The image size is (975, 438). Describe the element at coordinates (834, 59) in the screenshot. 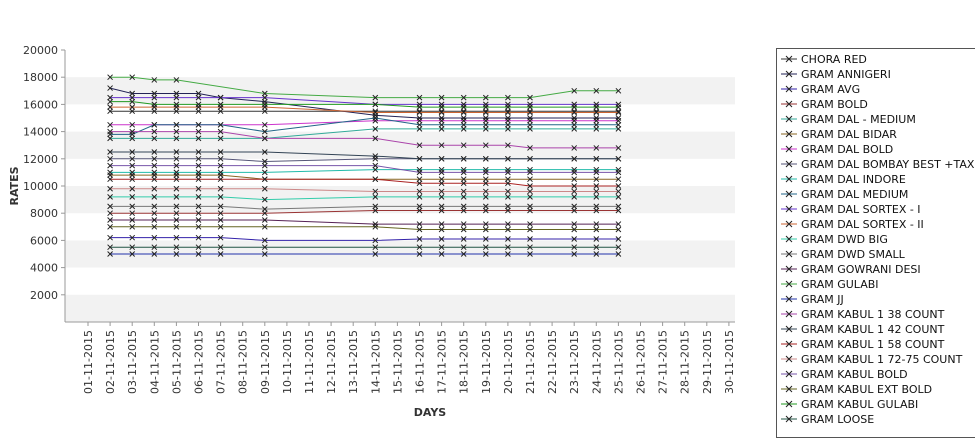

I see `legend-label: CHORA RED` at that location.